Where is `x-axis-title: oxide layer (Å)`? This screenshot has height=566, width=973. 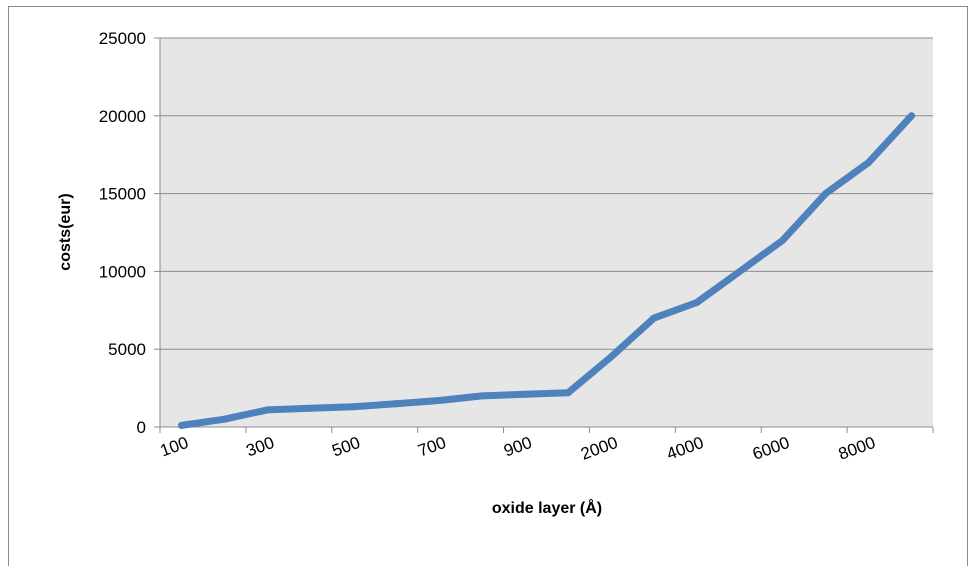
x-axis-title: oxide layer (Å) is located at coordinates (547, 507).